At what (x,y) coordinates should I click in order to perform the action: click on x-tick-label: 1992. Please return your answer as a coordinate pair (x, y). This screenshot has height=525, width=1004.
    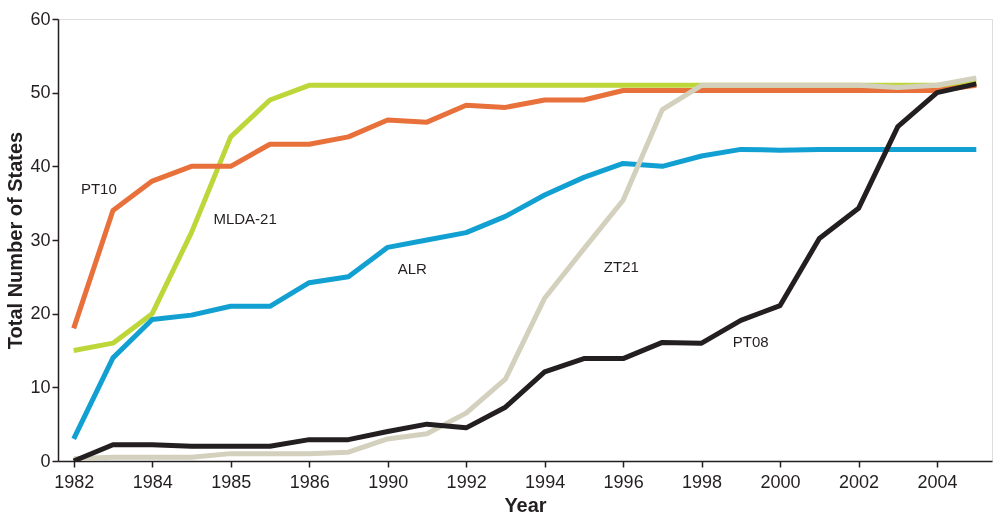
    Looking at the image, I should click on (466, 481).